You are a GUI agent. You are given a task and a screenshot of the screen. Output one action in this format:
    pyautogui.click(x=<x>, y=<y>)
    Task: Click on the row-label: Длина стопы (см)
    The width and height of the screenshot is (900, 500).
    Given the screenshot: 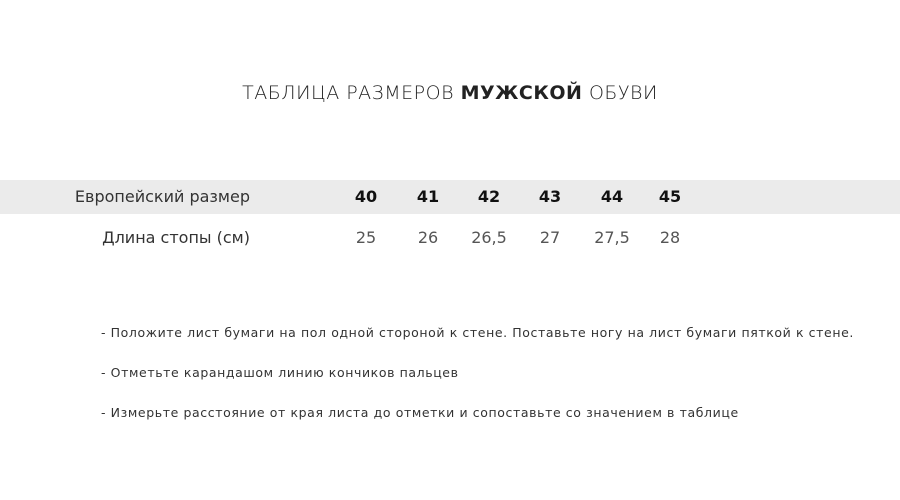 What is the action you would take?
    pyautogui.click(x=176, y=237)
    